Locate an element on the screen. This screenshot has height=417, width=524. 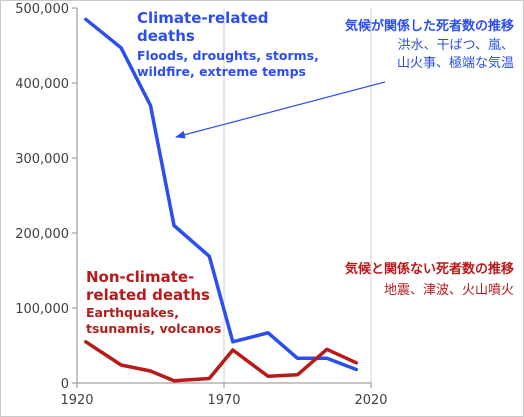
nonclimate-jp-title: 気候と関係ない死者数の推移 is located at coordinates (429, 269).